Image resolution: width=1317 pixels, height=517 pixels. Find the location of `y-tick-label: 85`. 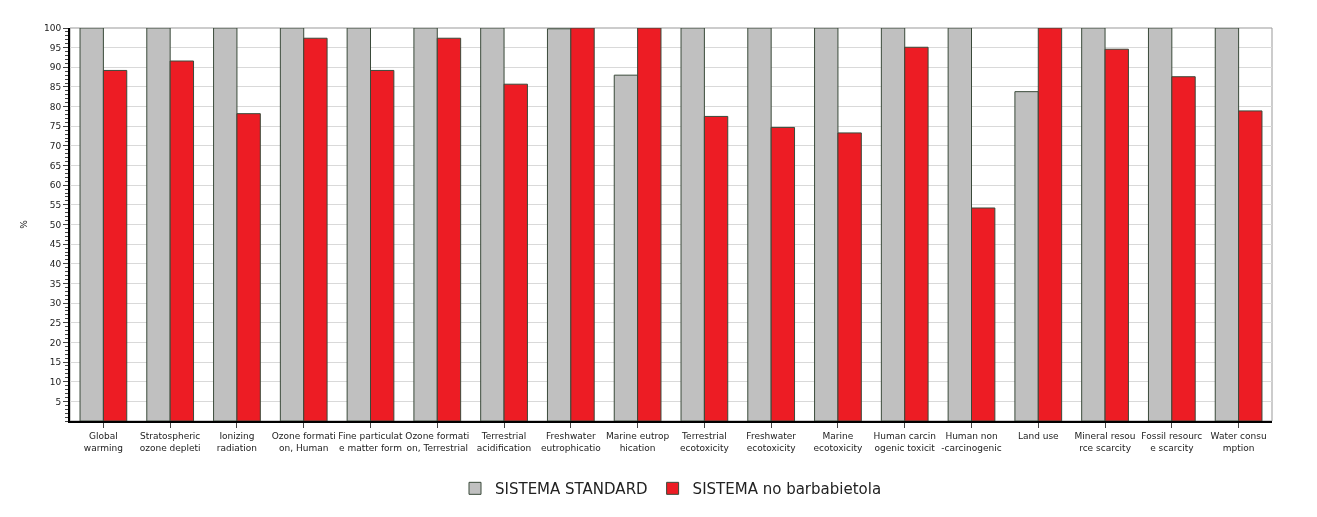

y-tick-label: 85 is located at coordinates (55, 87).